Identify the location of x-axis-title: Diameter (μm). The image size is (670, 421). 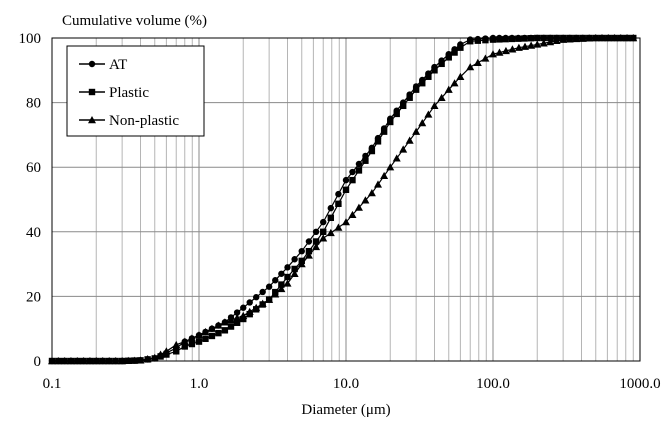
(345, 410).